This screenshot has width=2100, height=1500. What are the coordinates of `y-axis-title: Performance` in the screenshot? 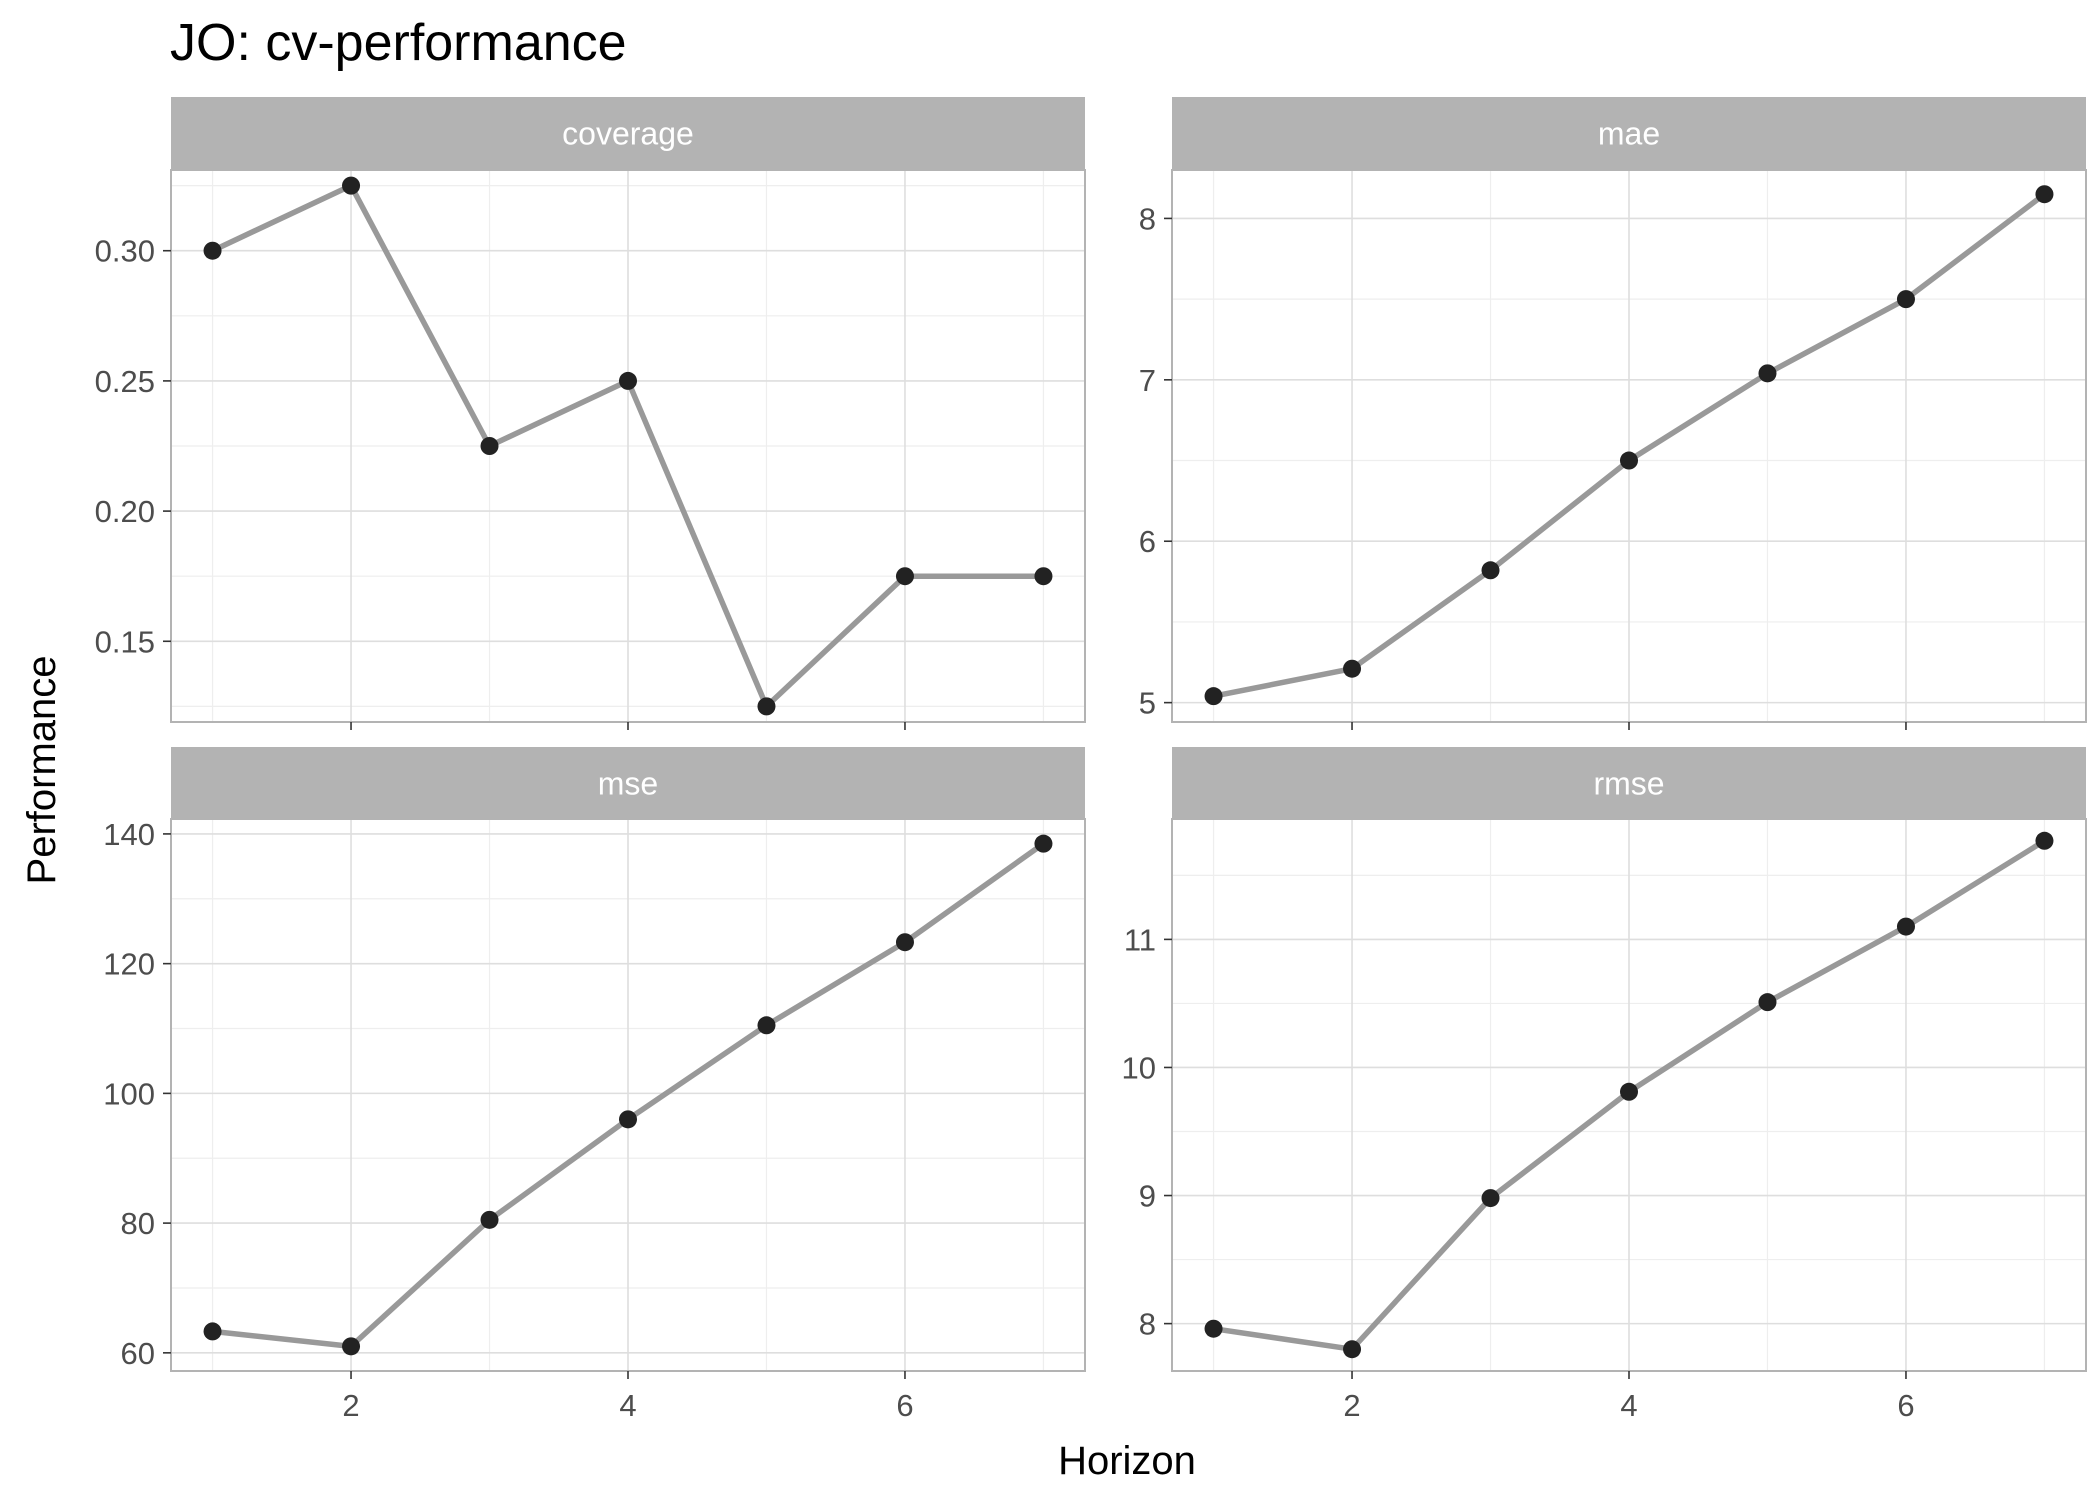 It's located at (42, 770).